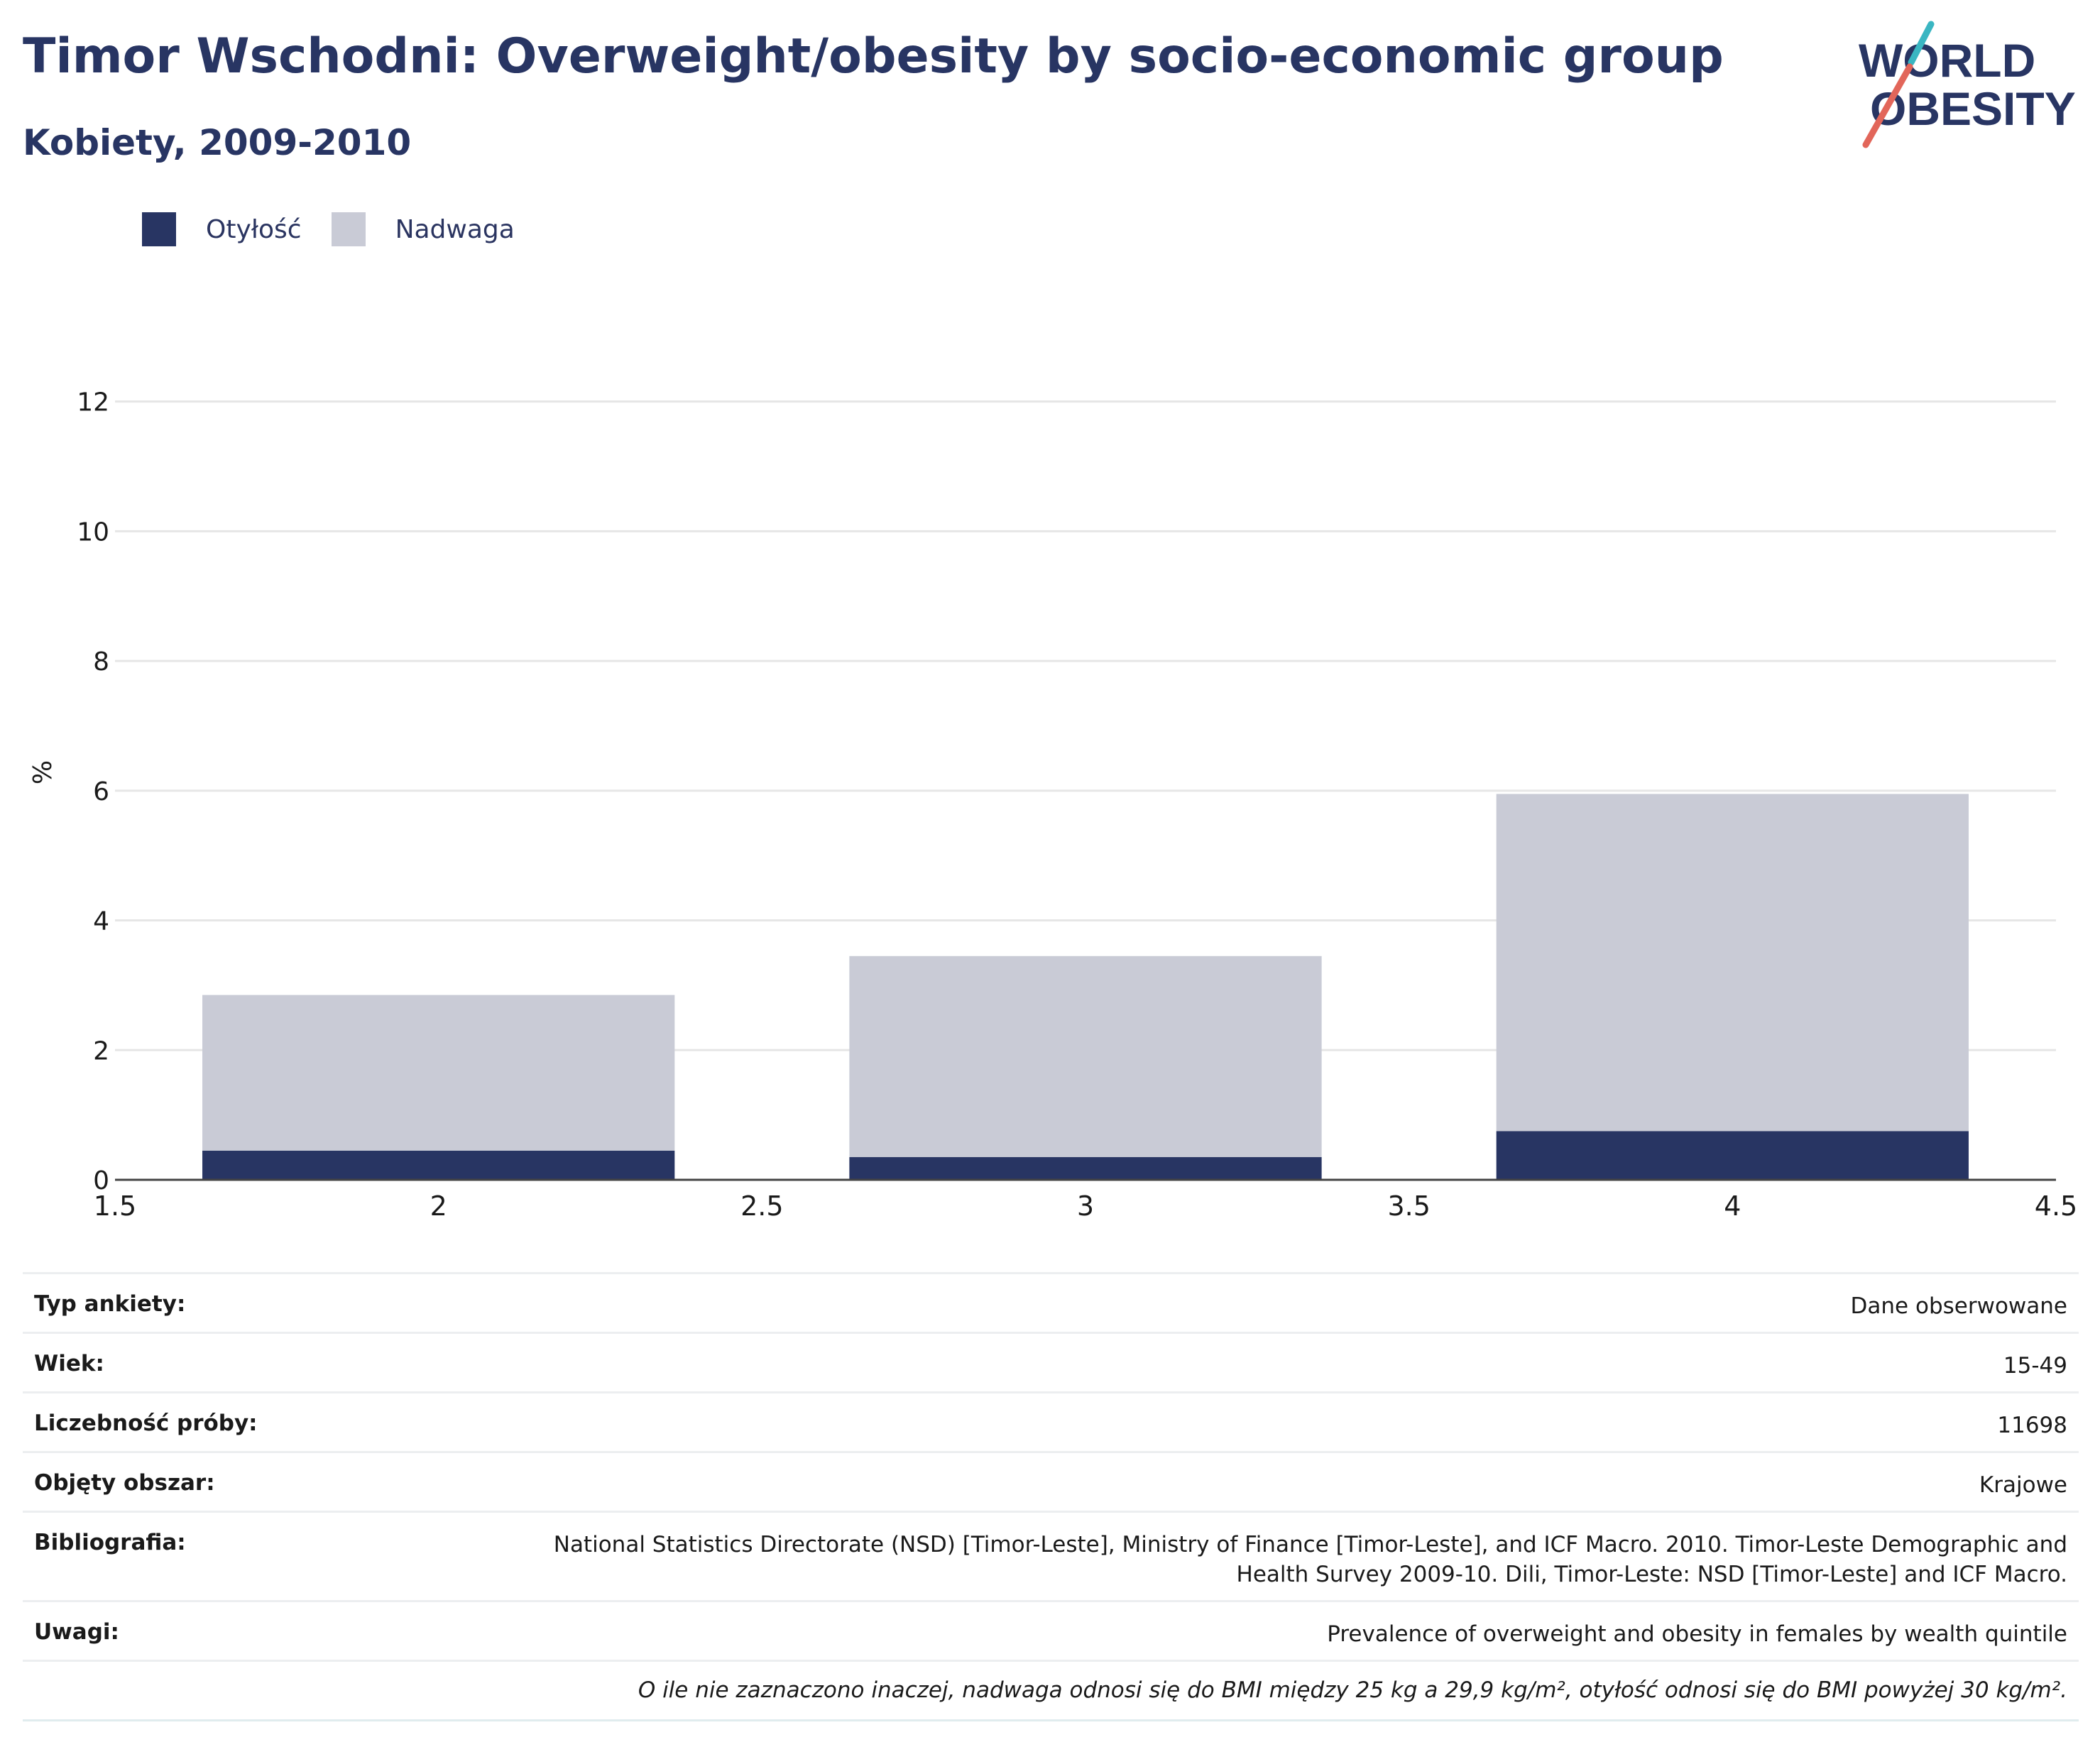 The width and height of the screenshot is (2100, 1747). I want to click on legend-label-nadwaga: Nadwaga, so click(455, 229).